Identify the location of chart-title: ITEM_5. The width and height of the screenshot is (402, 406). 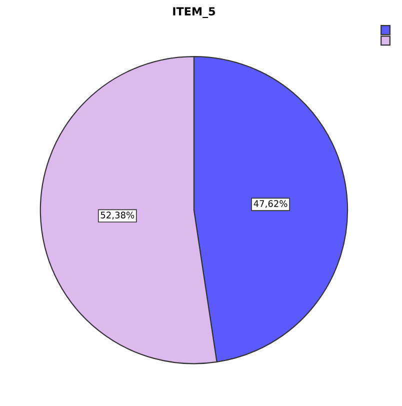
(194, 12).